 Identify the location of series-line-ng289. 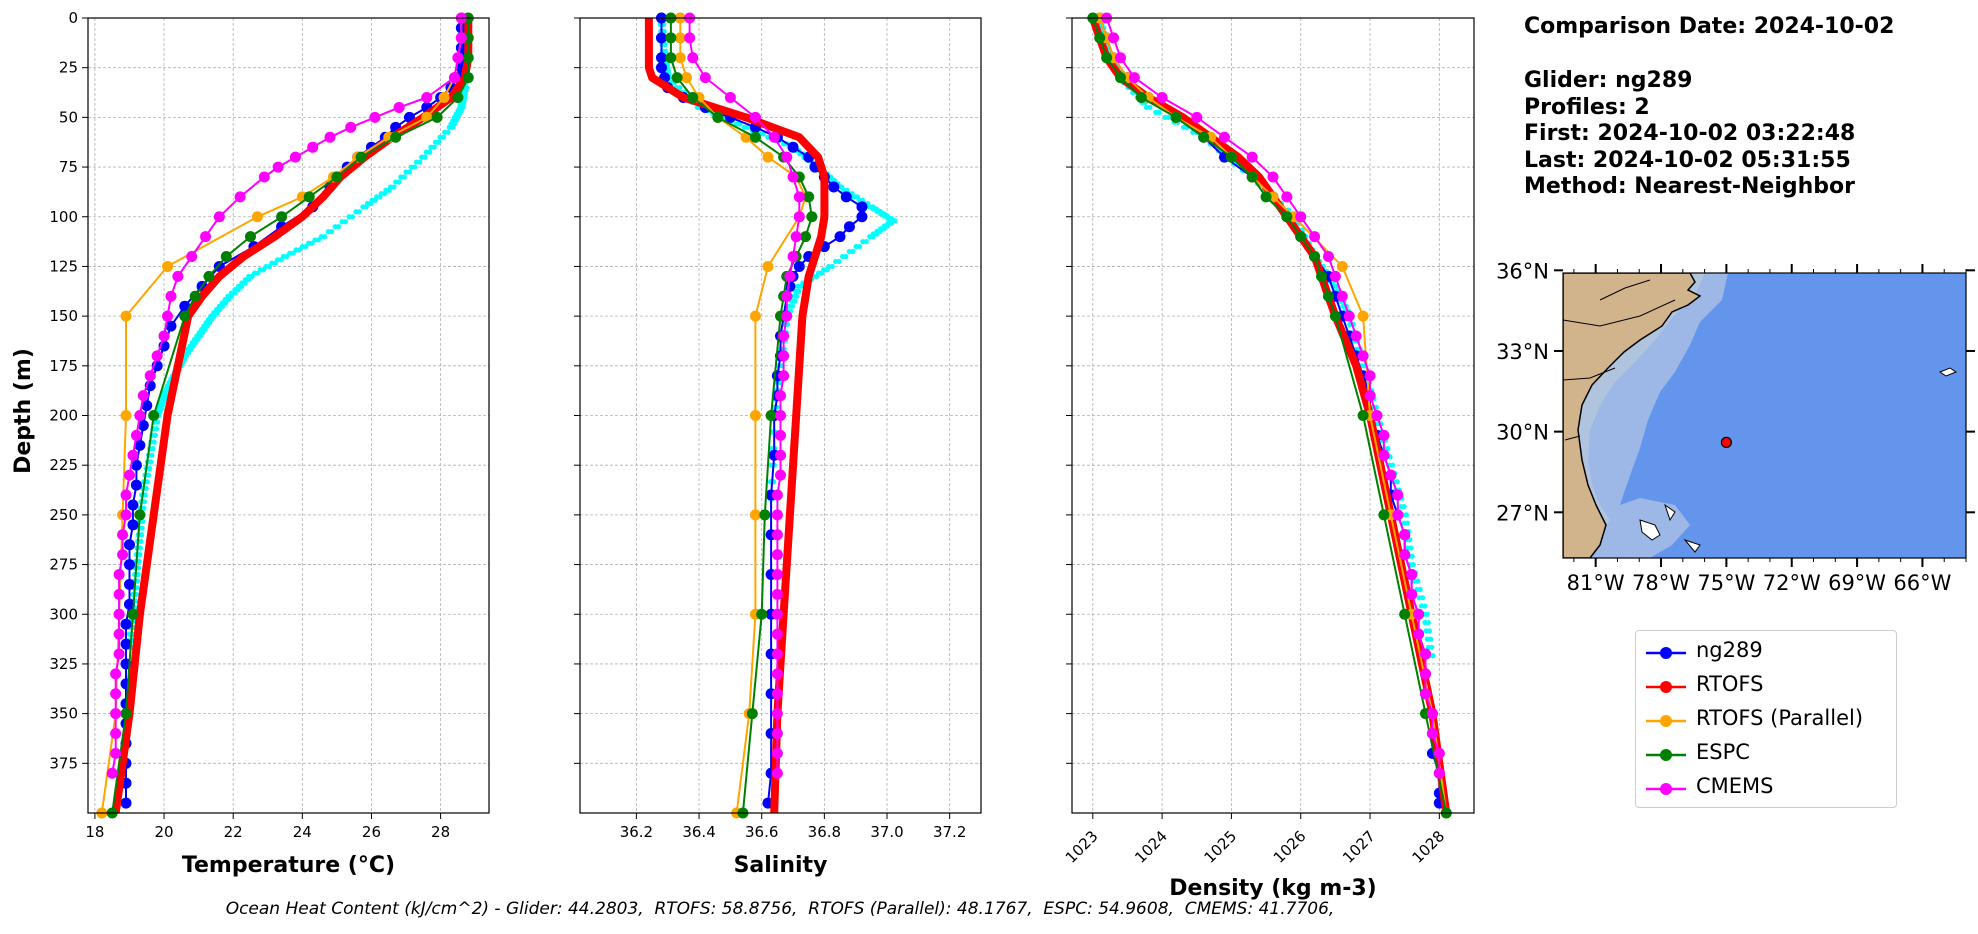
(1269, 410).